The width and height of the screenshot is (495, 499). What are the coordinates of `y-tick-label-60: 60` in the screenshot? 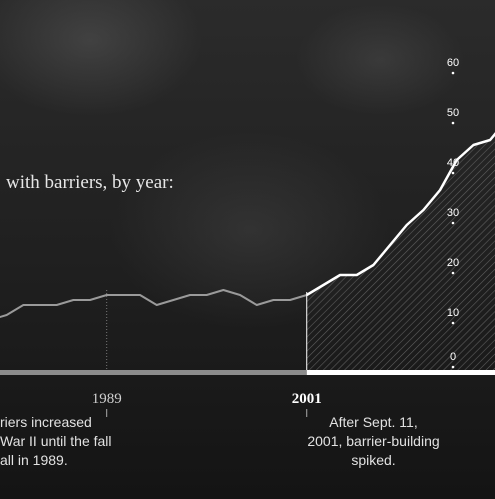 It's located at (453, 63).